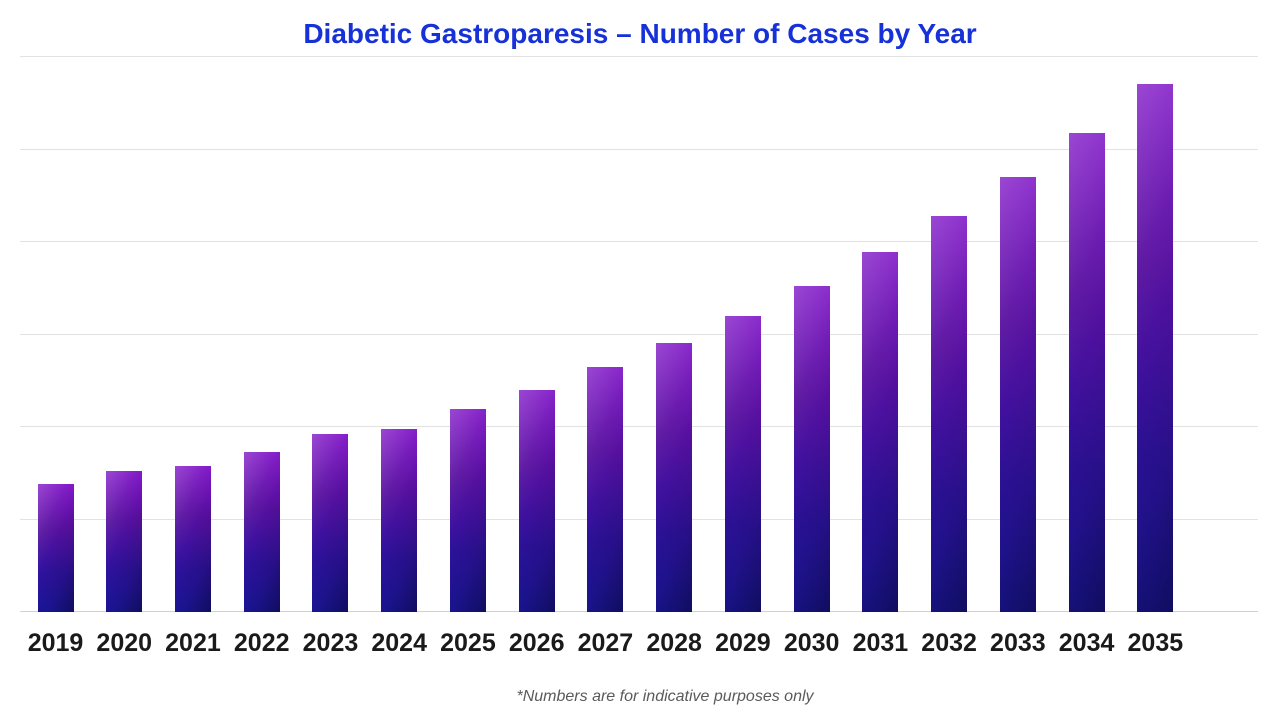  What do you see at coordinates (468, 643) in the screenshot?
I see `x-axis-label-2025: 2025` at bounding box center [468, 643].